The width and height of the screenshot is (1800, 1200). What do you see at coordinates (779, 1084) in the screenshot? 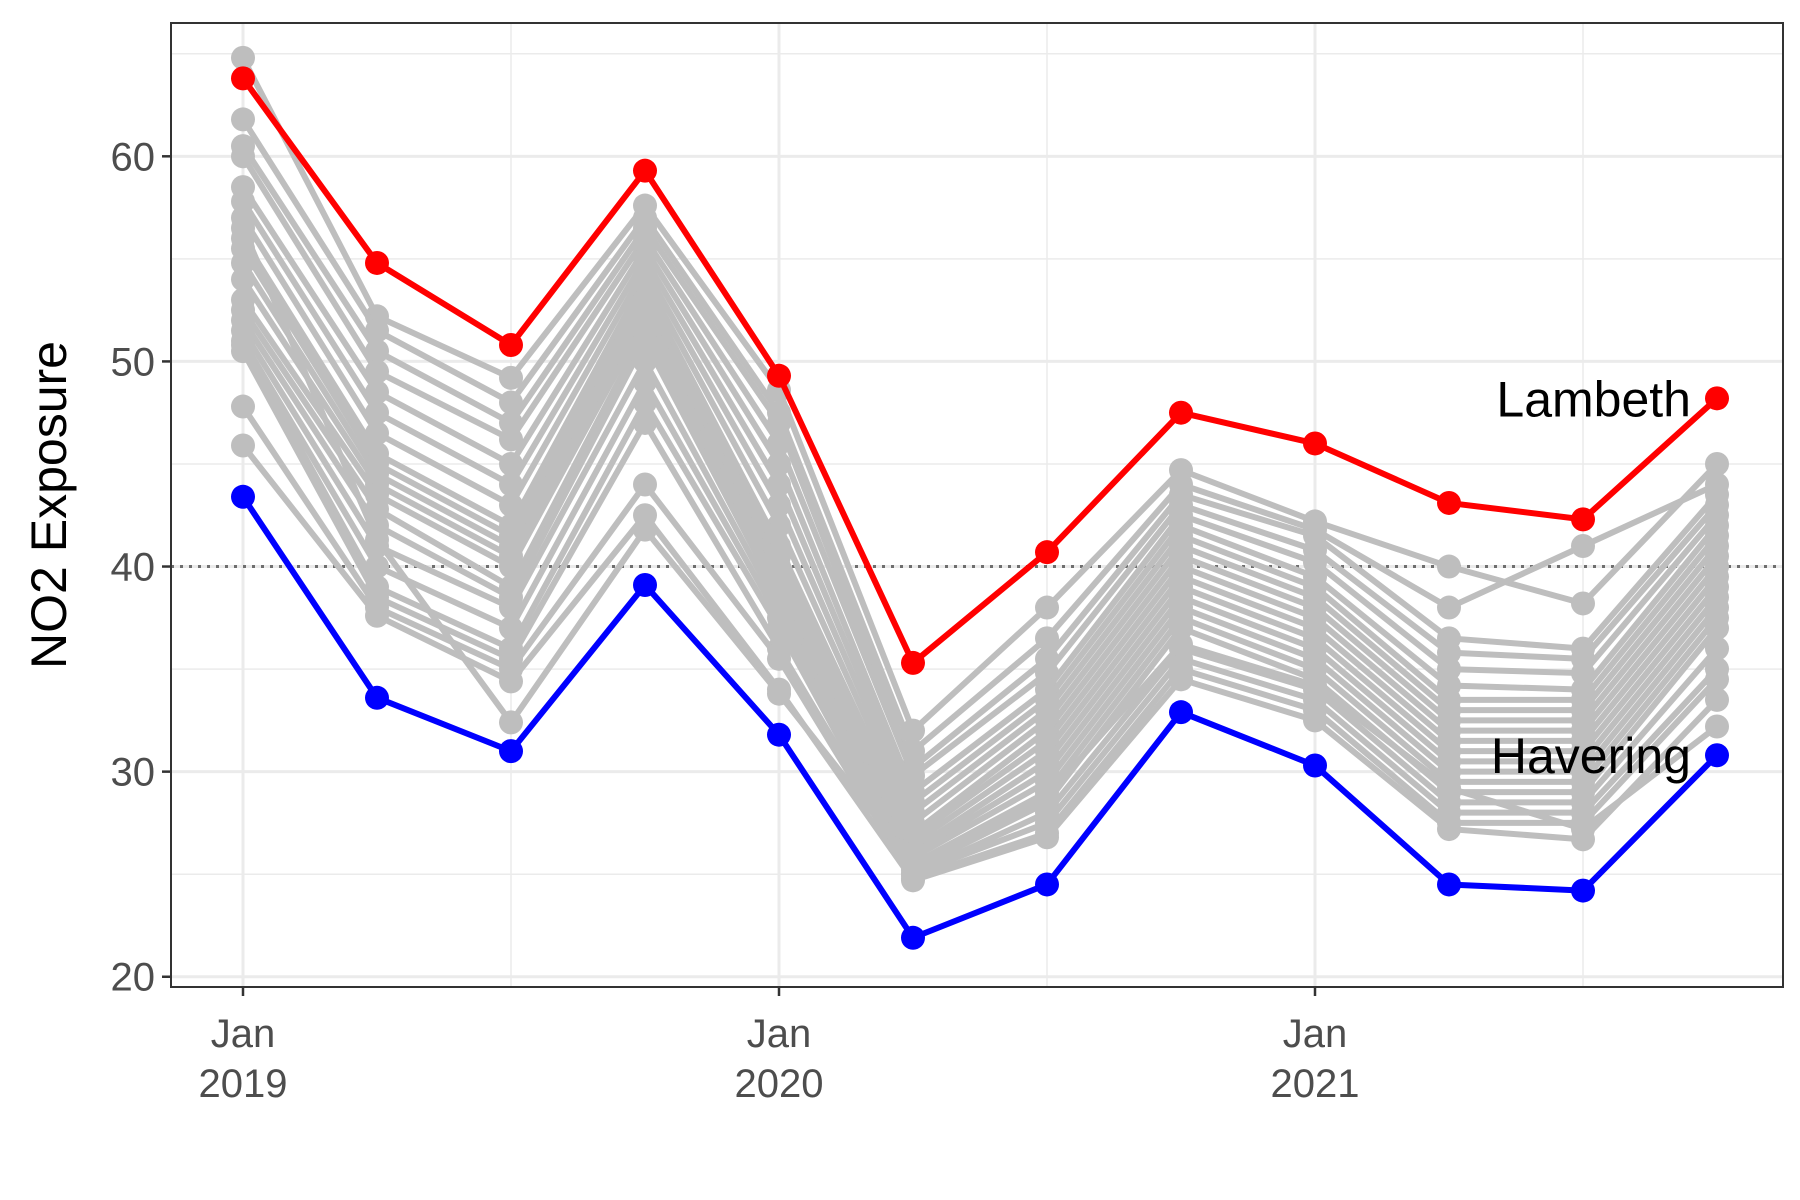
I see `x-tick-label-year: 2020` at bounding box center [779, 1084].